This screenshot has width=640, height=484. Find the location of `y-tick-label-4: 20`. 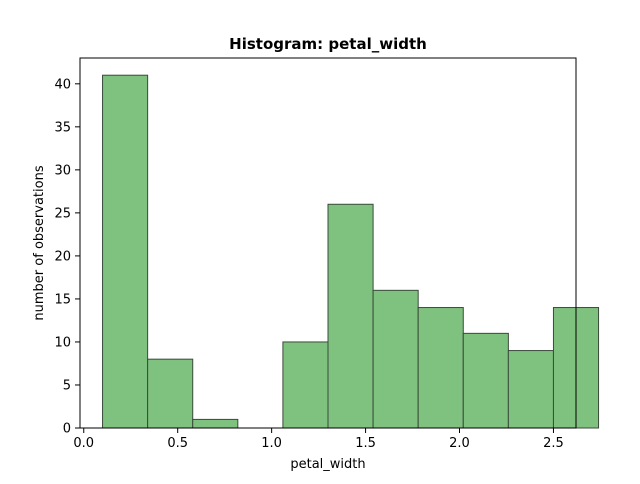

y-tick-label-4: 20 is located at coordinates (62, 256).